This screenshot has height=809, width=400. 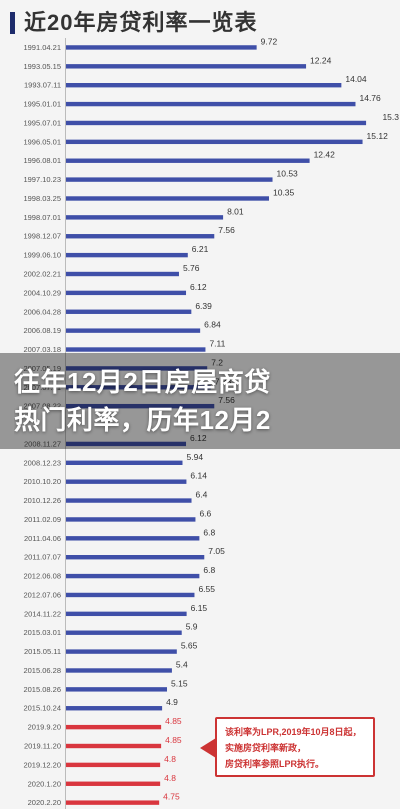 What do you see at coordinates (42, 481) in the screenshot?
I see `category-label: 2010.10.20` at bounding box center [42, 481].